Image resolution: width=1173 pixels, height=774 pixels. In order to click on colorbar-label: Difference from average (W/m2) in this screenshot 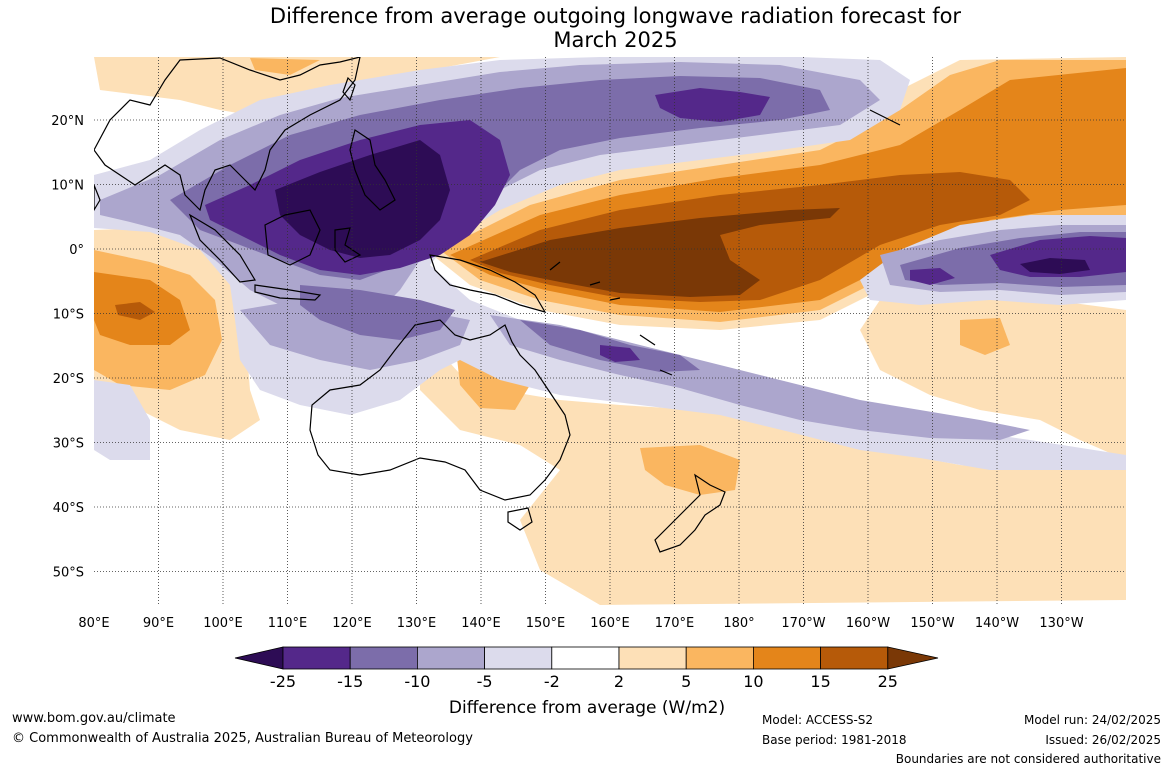, I will do `click(587, 708)`.